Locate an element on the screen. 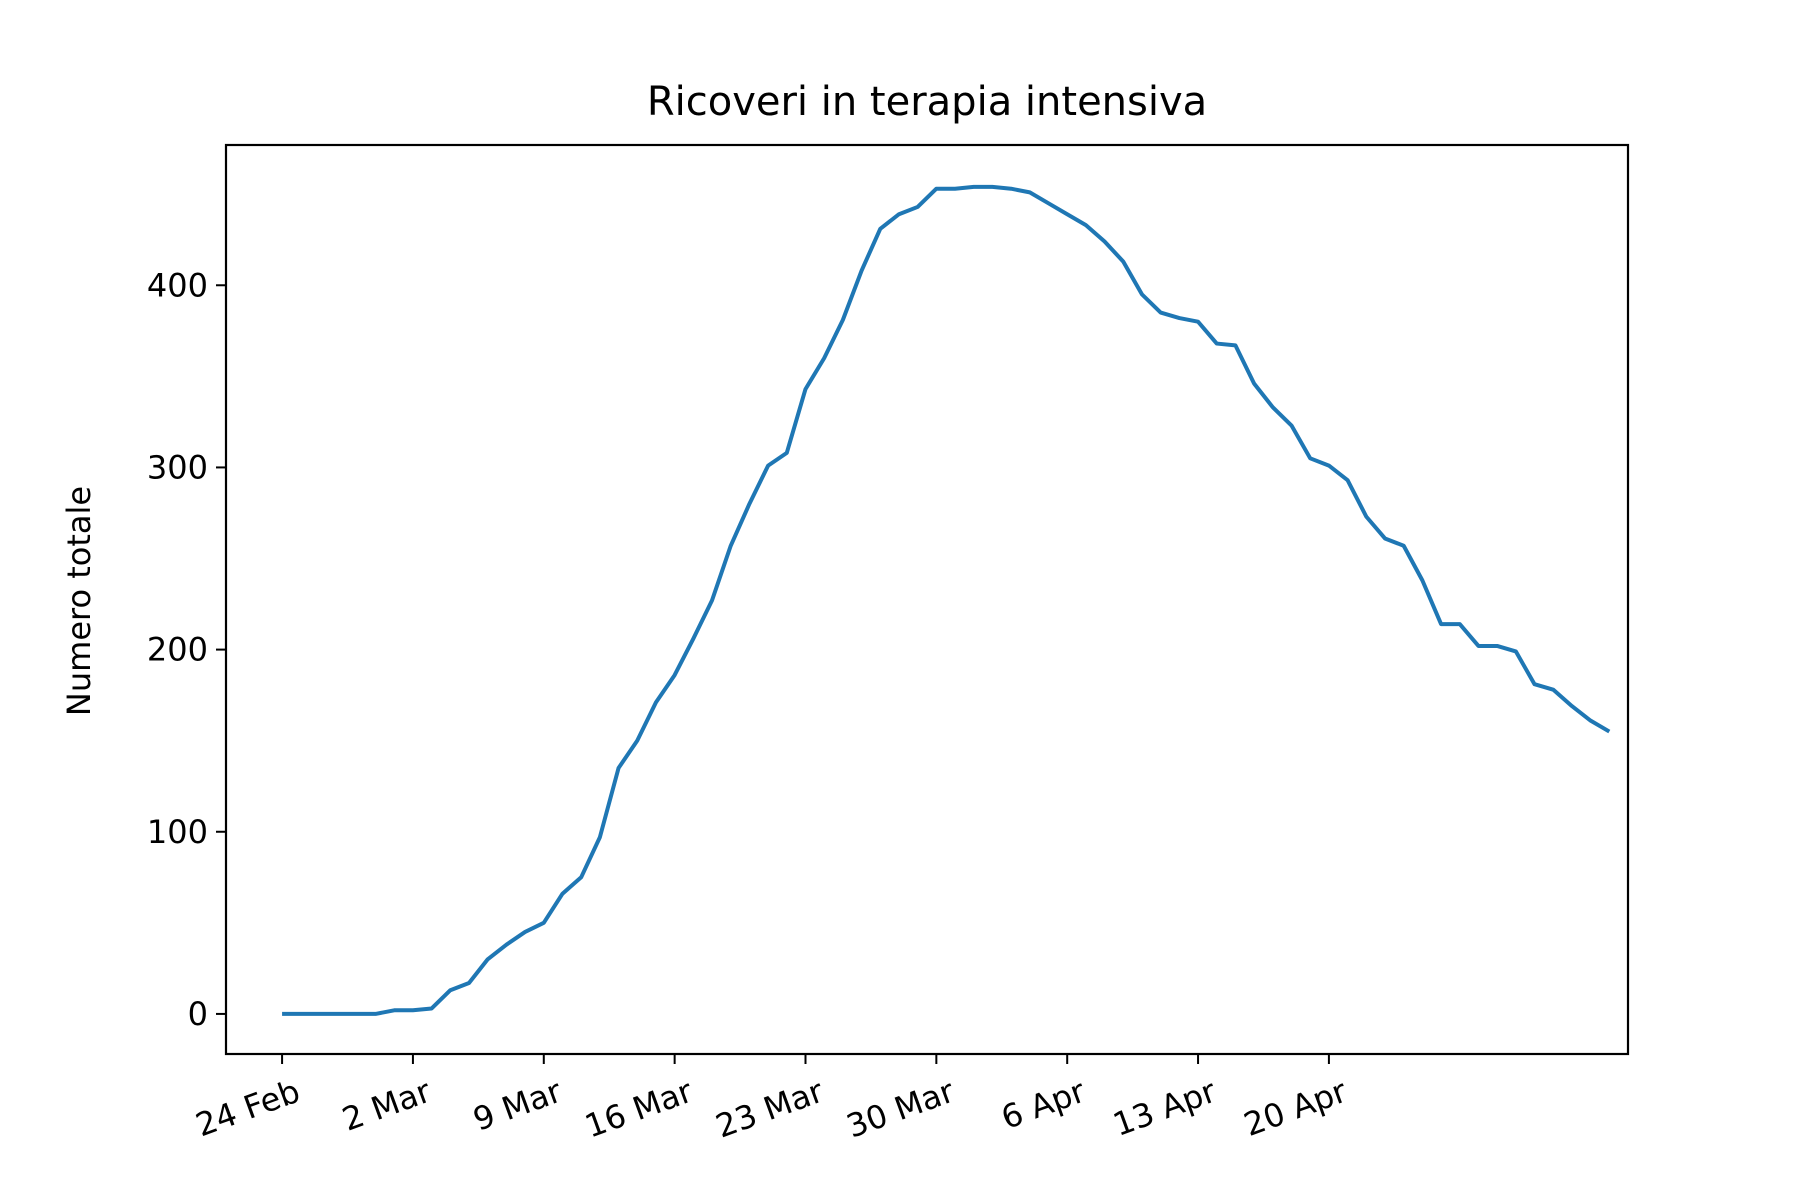 This screenshot has height=1200, width=1800. y-axis-label: Numero totale is located at coordinates (79, 601).